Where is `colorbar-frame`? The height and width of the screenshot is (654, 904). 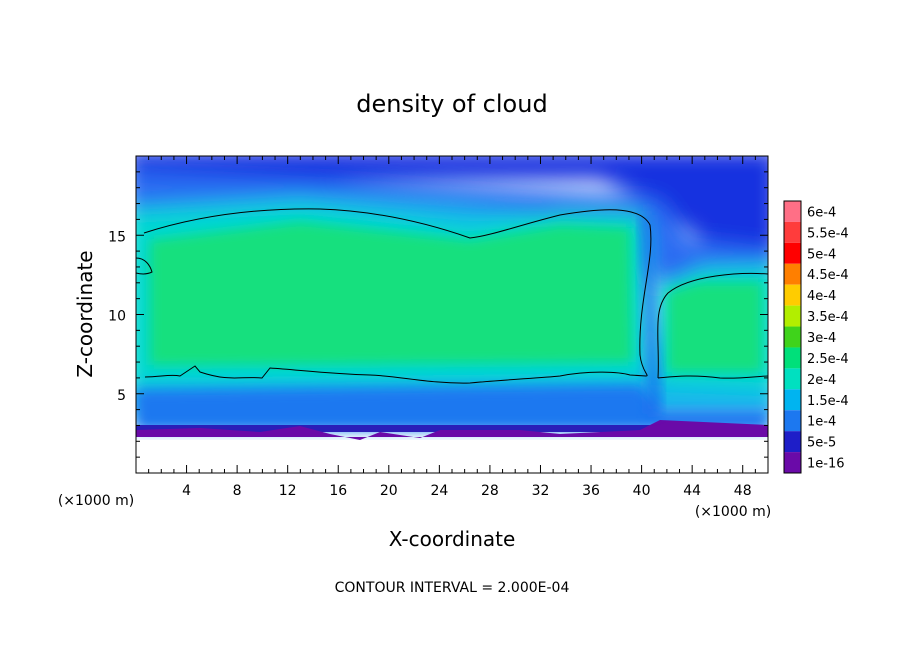 colorbar-frame is located at coordinates (792, 337).